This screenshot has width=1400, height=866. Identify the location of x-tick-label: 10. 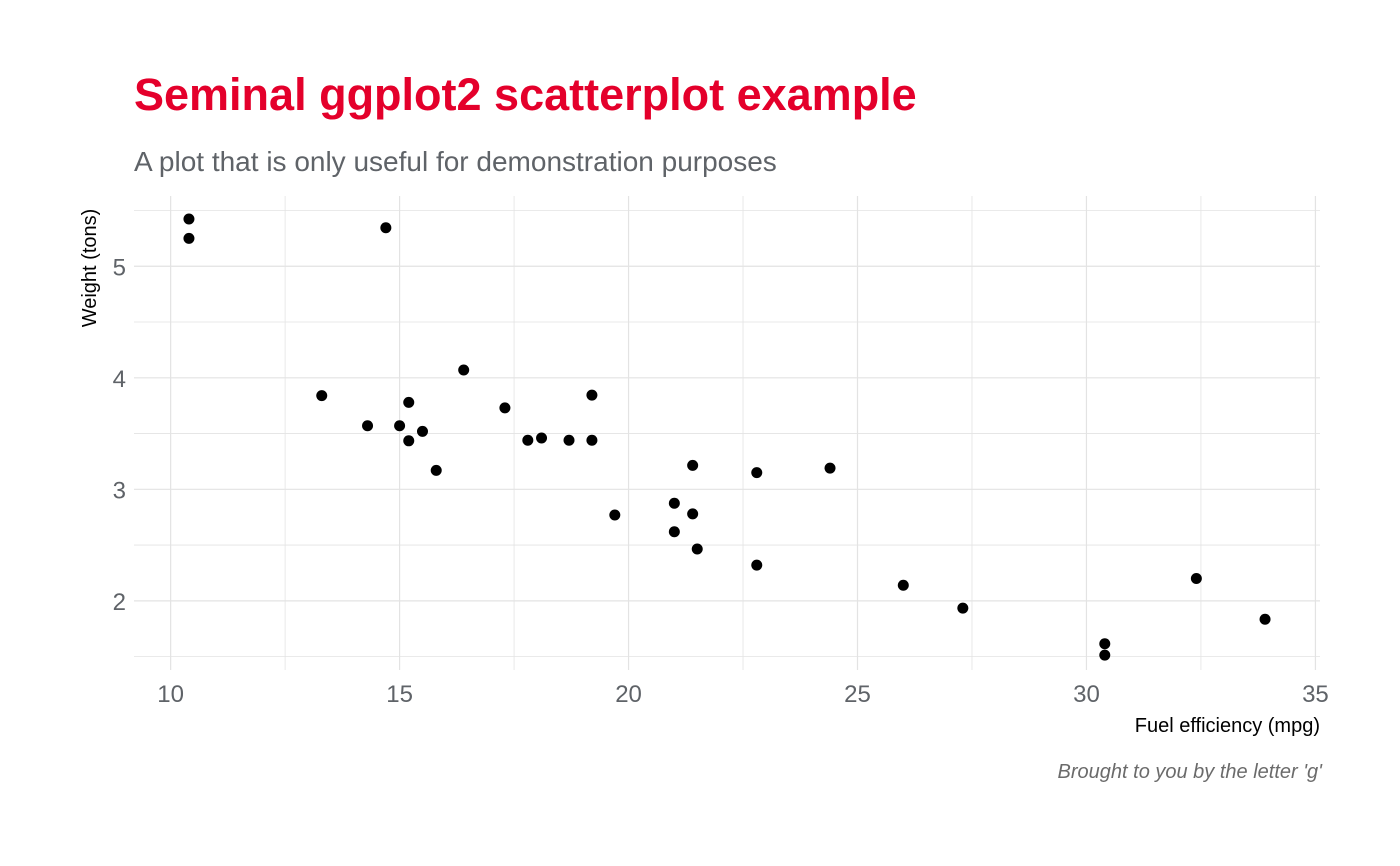
(170, 694).